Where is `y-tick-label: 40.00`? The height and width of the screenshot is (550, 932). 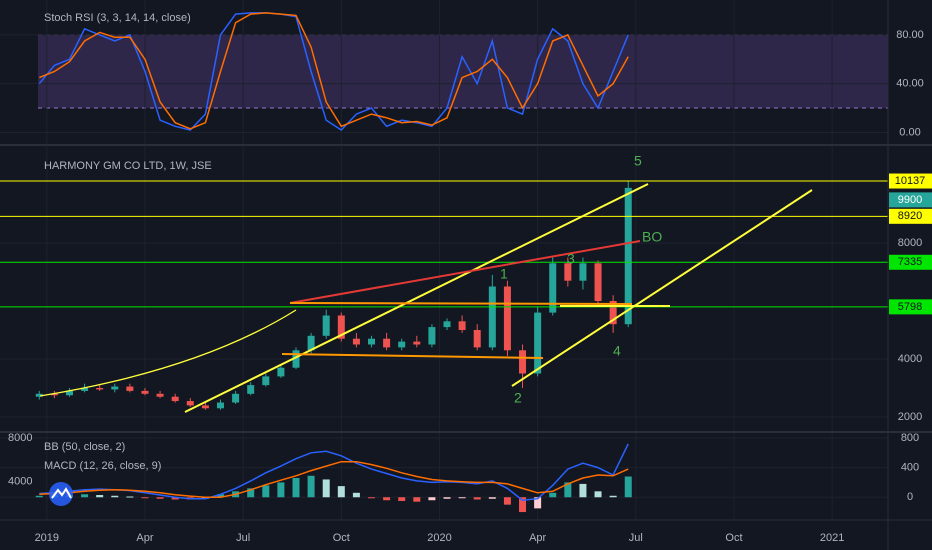
y-tick-label: 40.00 is located at coordinates (910, 84).